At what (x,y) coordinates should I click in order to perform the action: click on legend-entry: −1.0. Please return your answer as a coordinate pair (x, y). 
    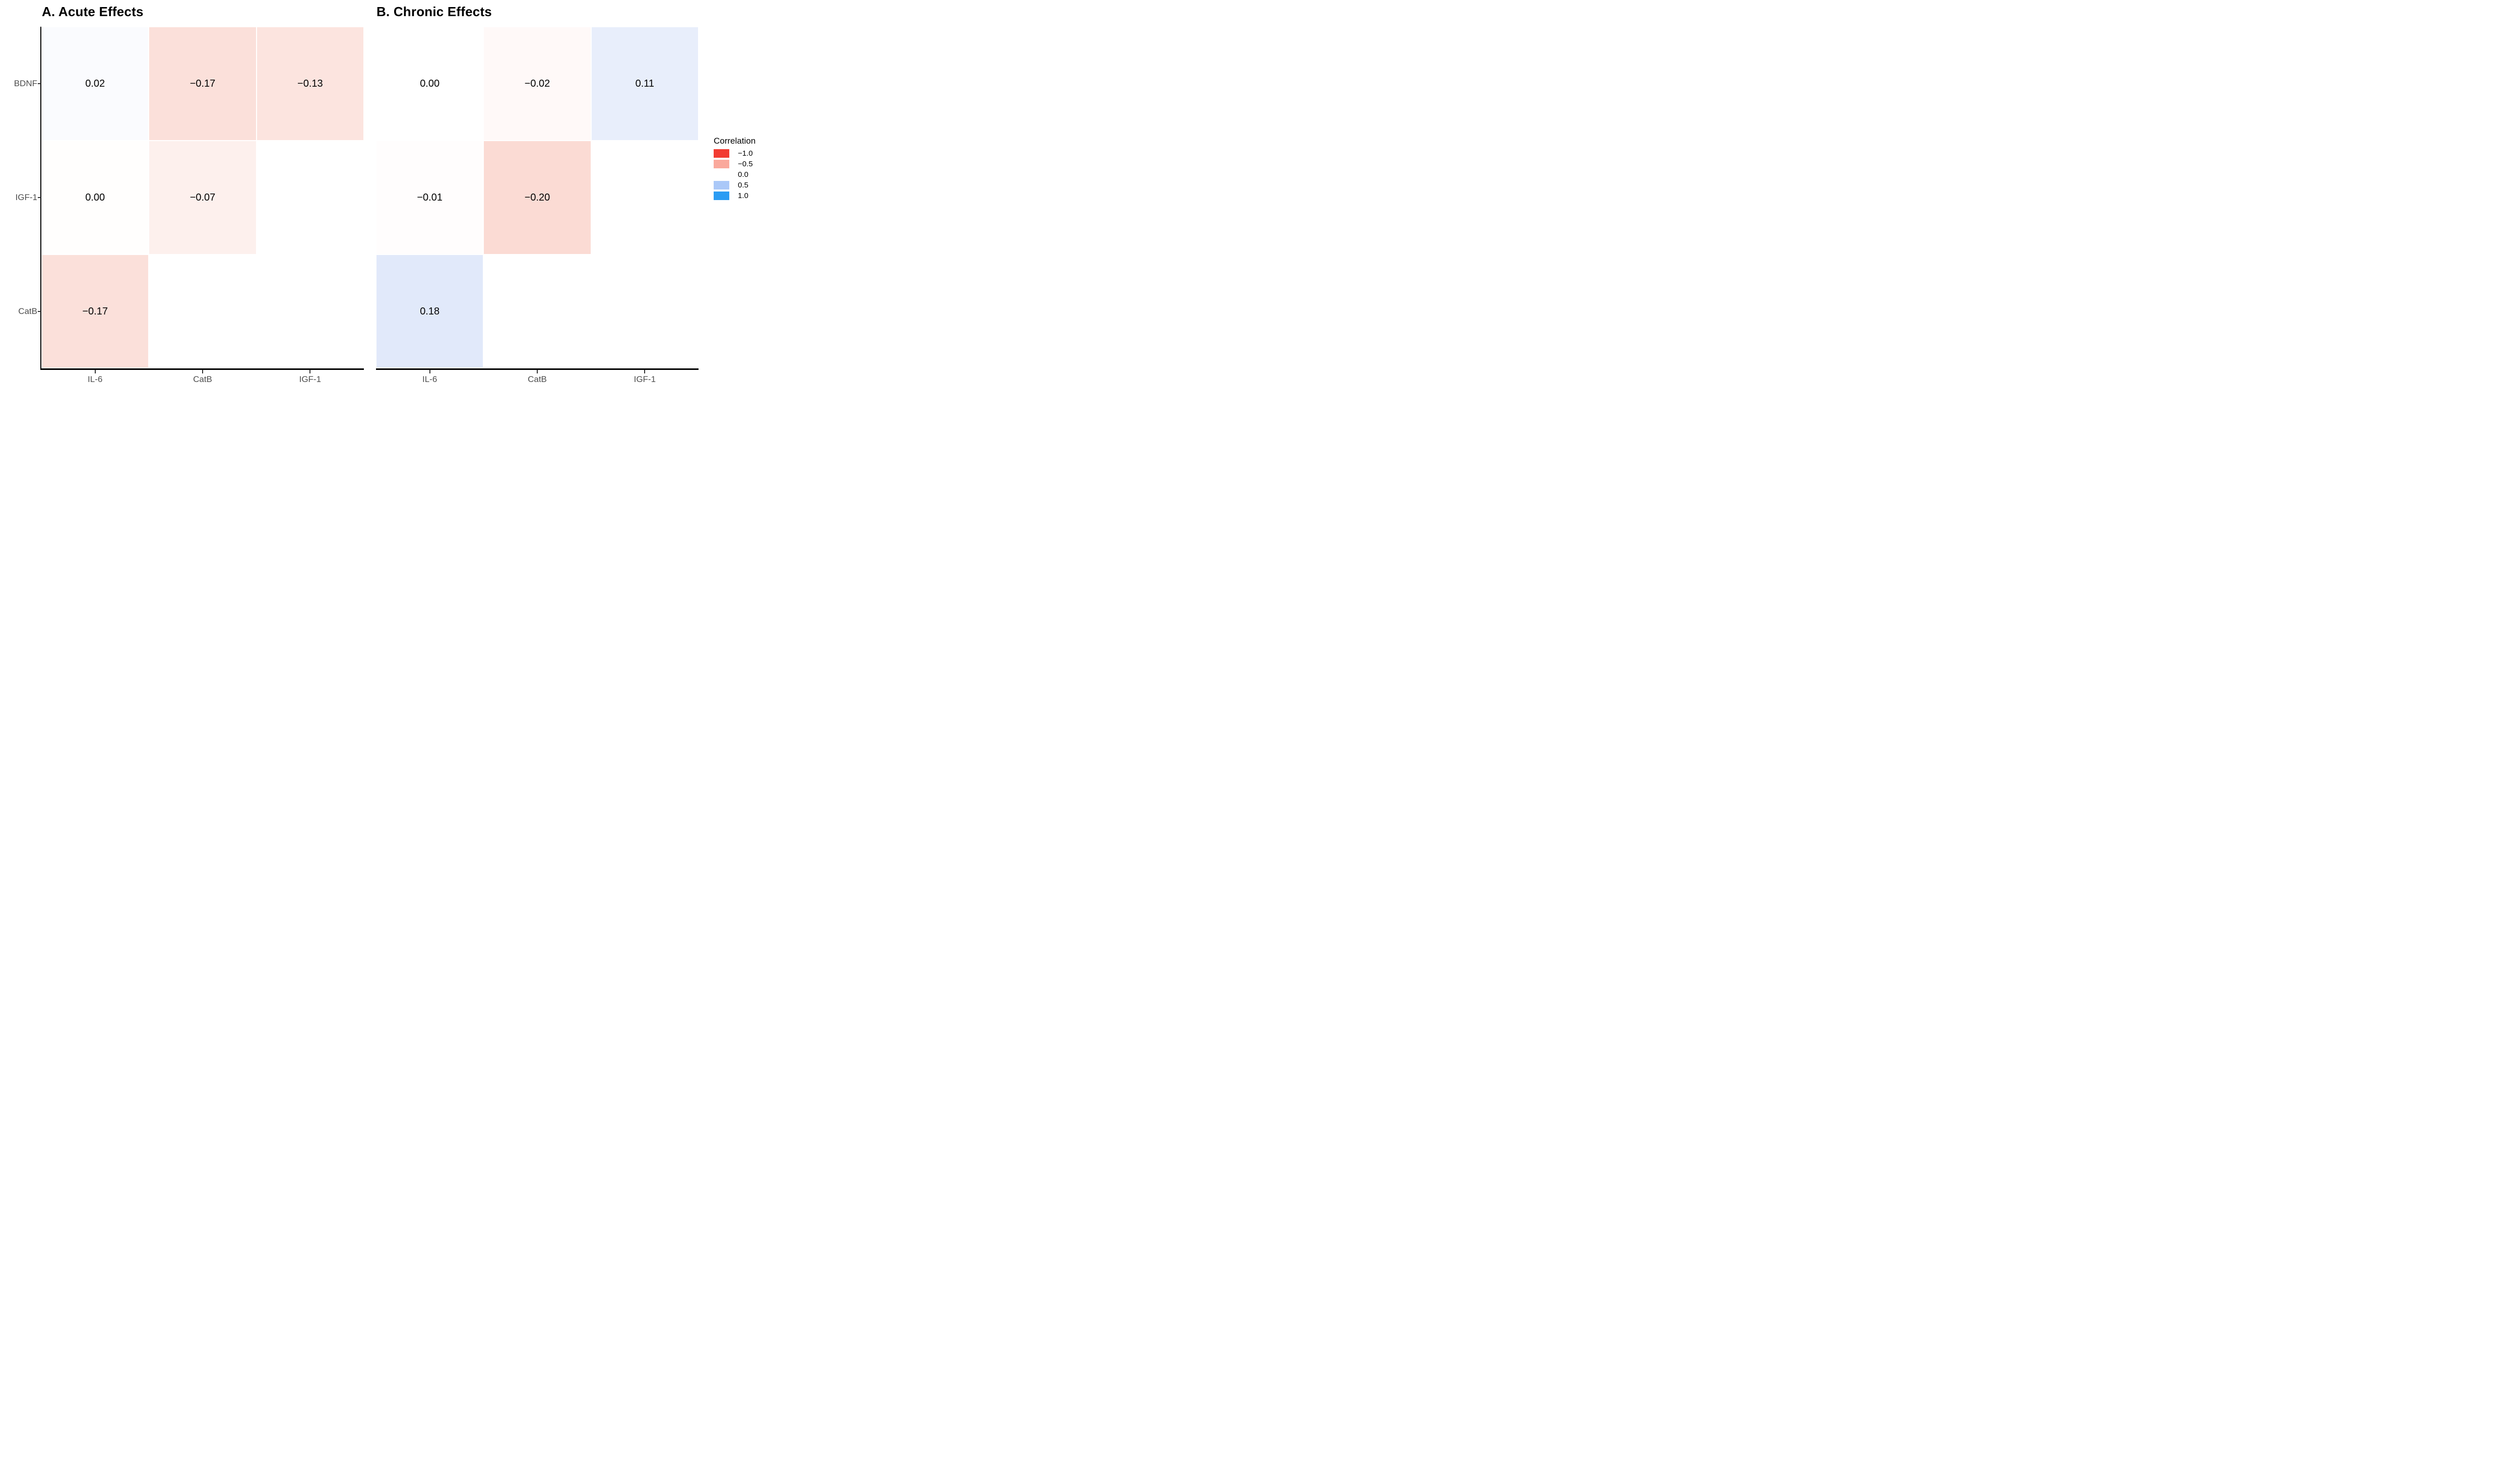
    Looking at the image, I should click on (734, 153).